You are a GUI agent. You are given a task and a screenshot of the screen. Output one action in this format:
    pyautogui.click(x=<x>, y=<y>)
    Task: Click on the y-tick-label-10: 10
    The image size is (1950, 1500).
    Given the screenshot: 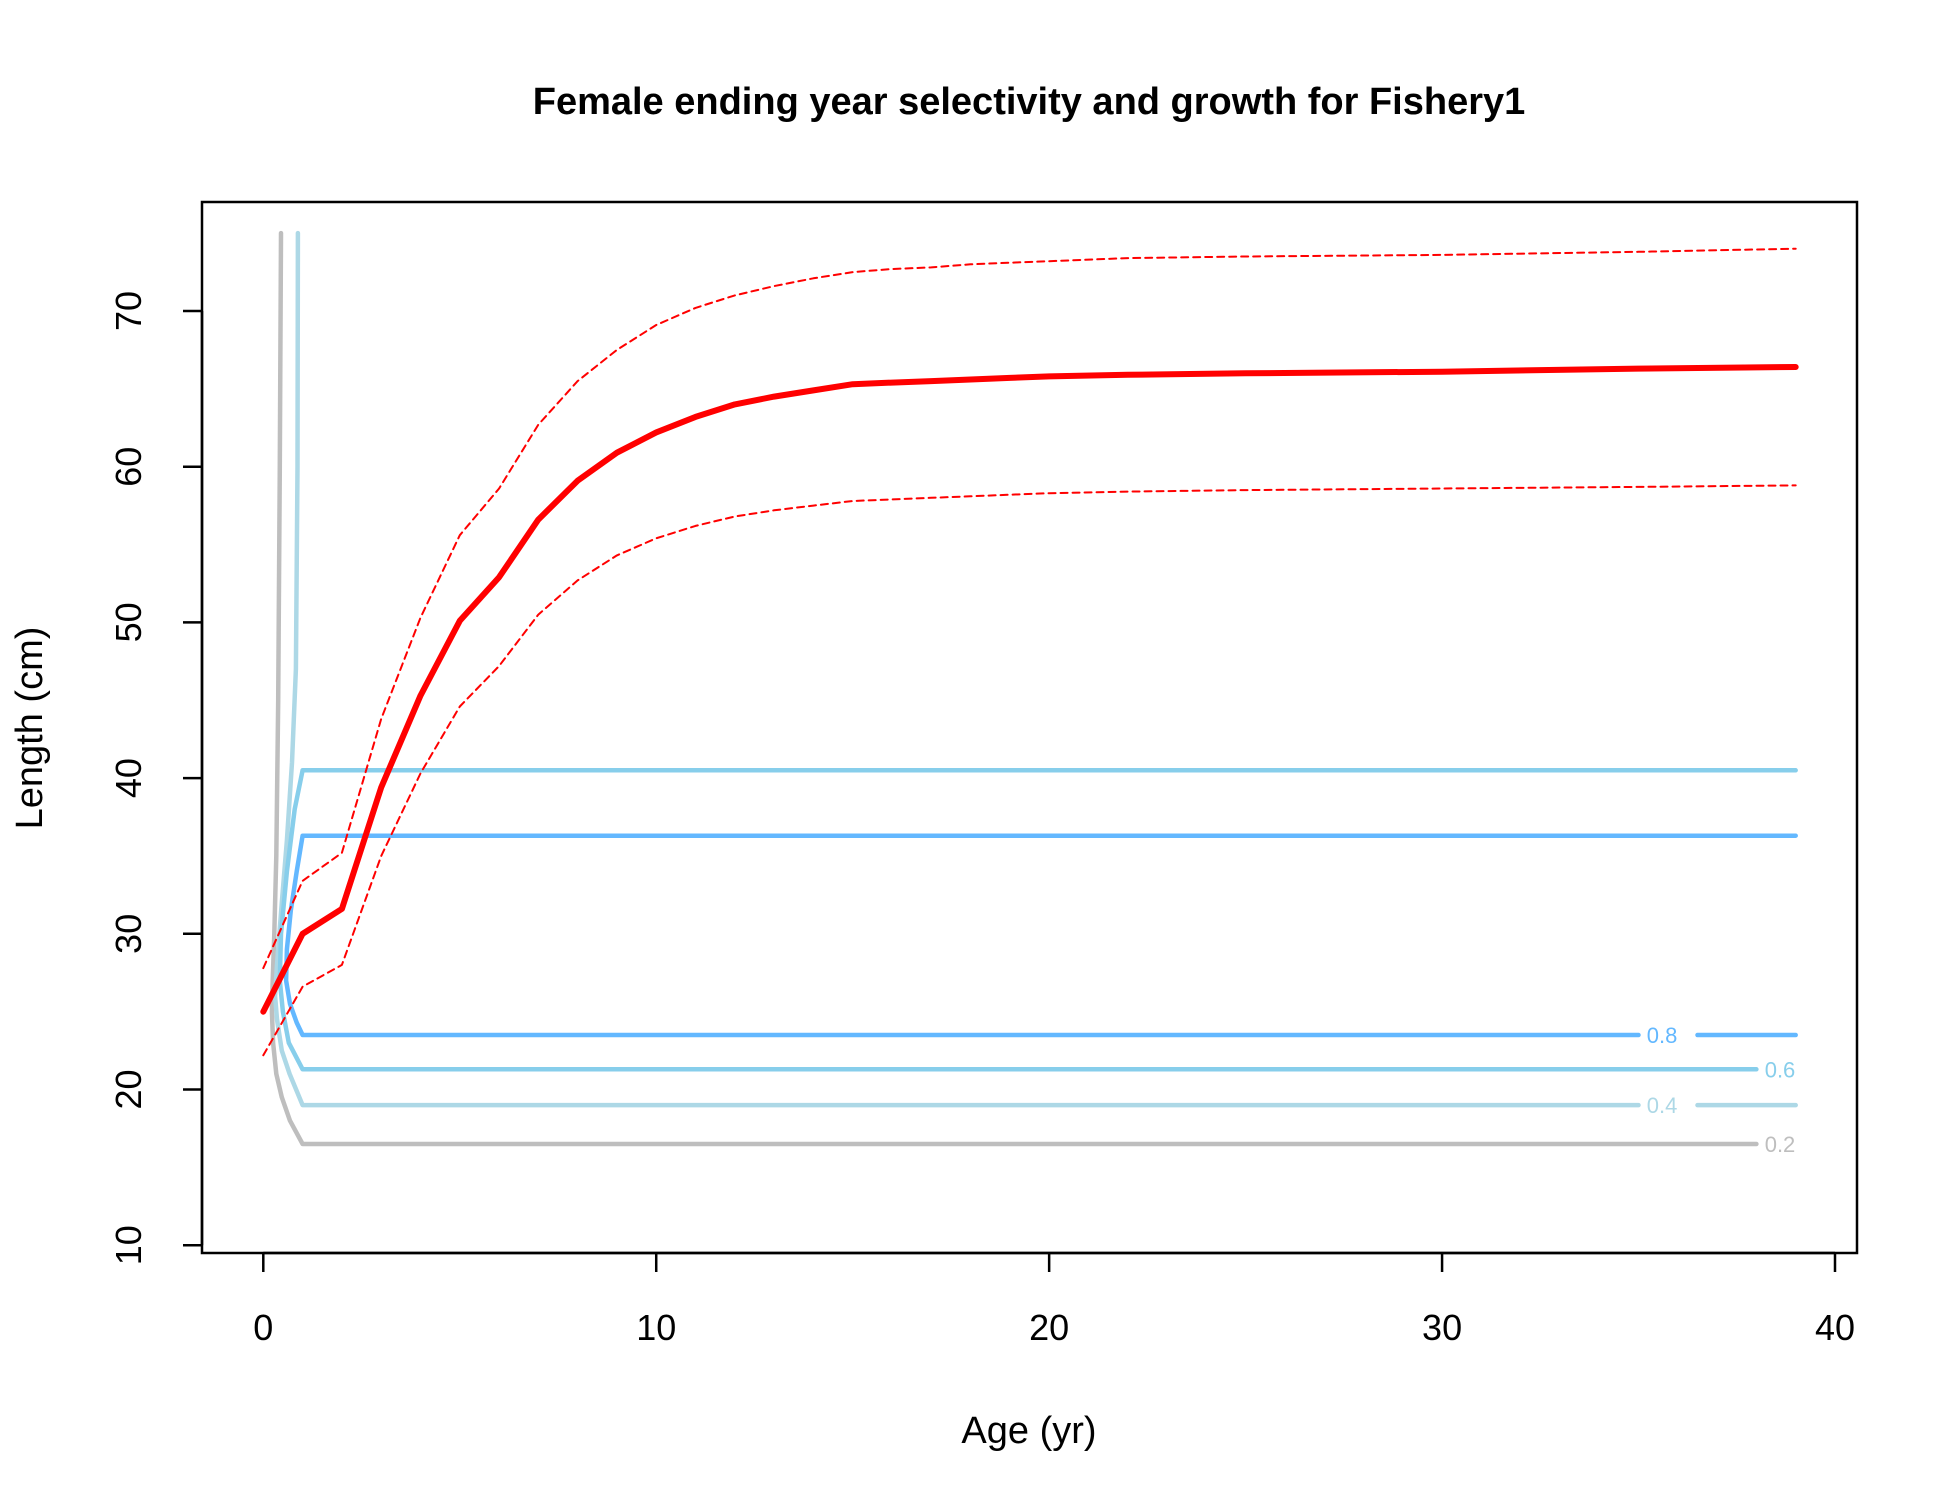 What is the action you would take?
    pyautogui.click(x=128, y=1245)
    